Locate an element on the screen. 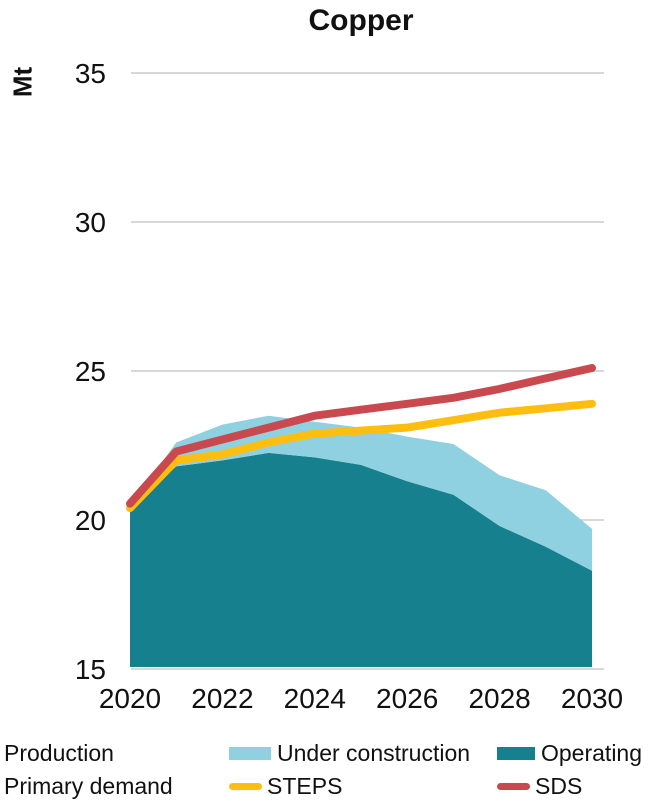  chart-title: Copper is located at coordinates (361, 20).